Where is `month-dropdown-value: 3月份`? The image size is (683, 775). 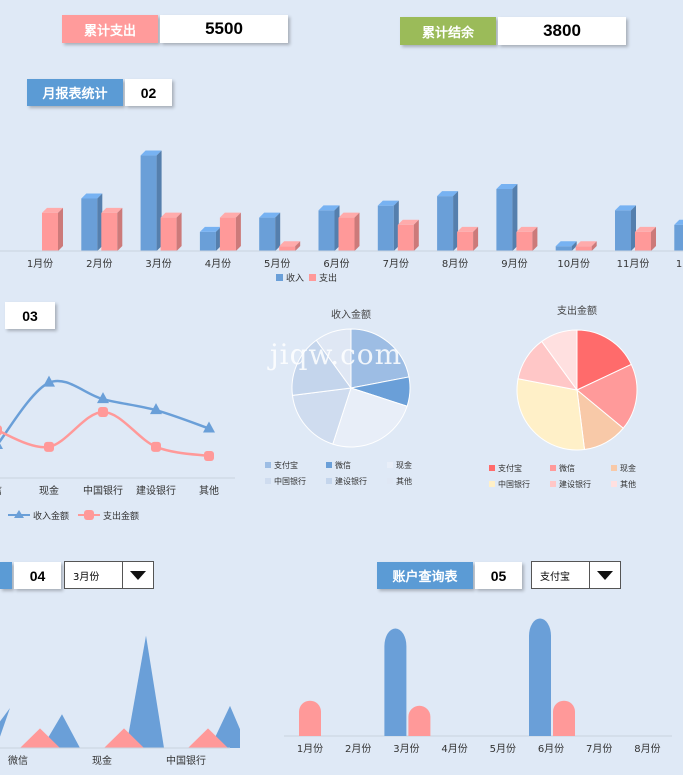 month-dropdown-value: 3月份 is located at coordinates (86, 577).